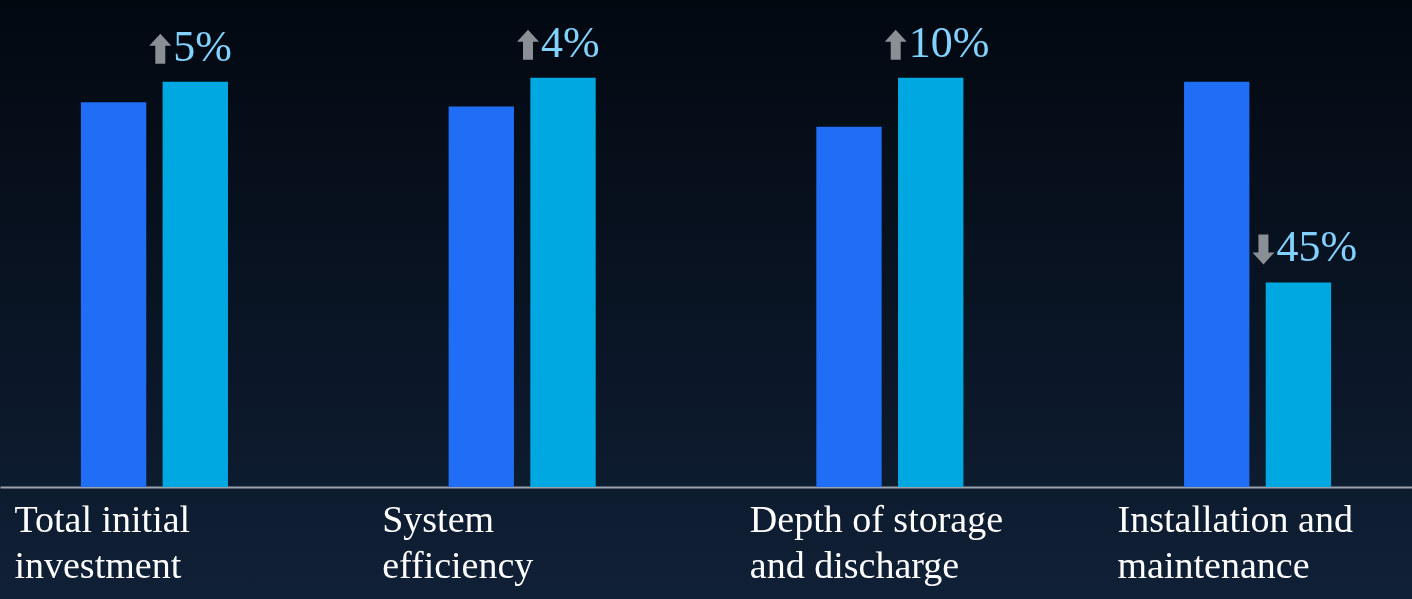 Image resolution: width=1412 pixels, height=599 pixels. Describe the element at coordinates (570, 42) in the screenshot. I see `text: 4%` at that location.